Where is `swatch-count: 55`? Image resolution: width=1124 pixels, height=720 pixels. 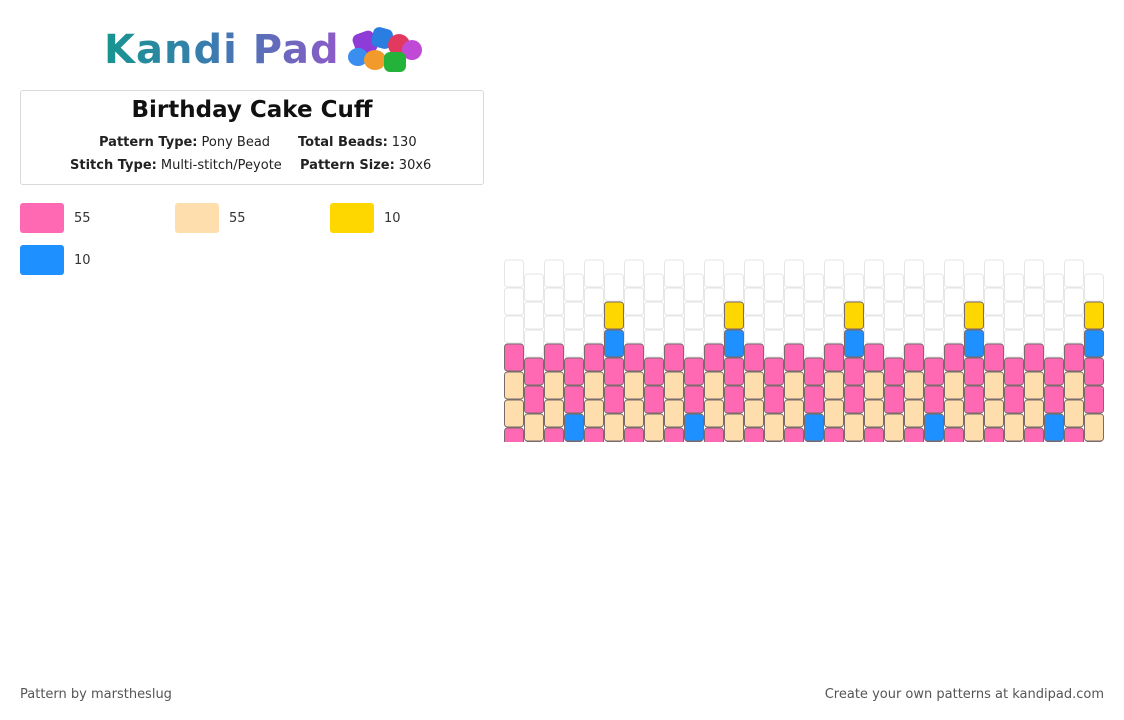
swatch-count: 55 is located at coordinates (82, 218).